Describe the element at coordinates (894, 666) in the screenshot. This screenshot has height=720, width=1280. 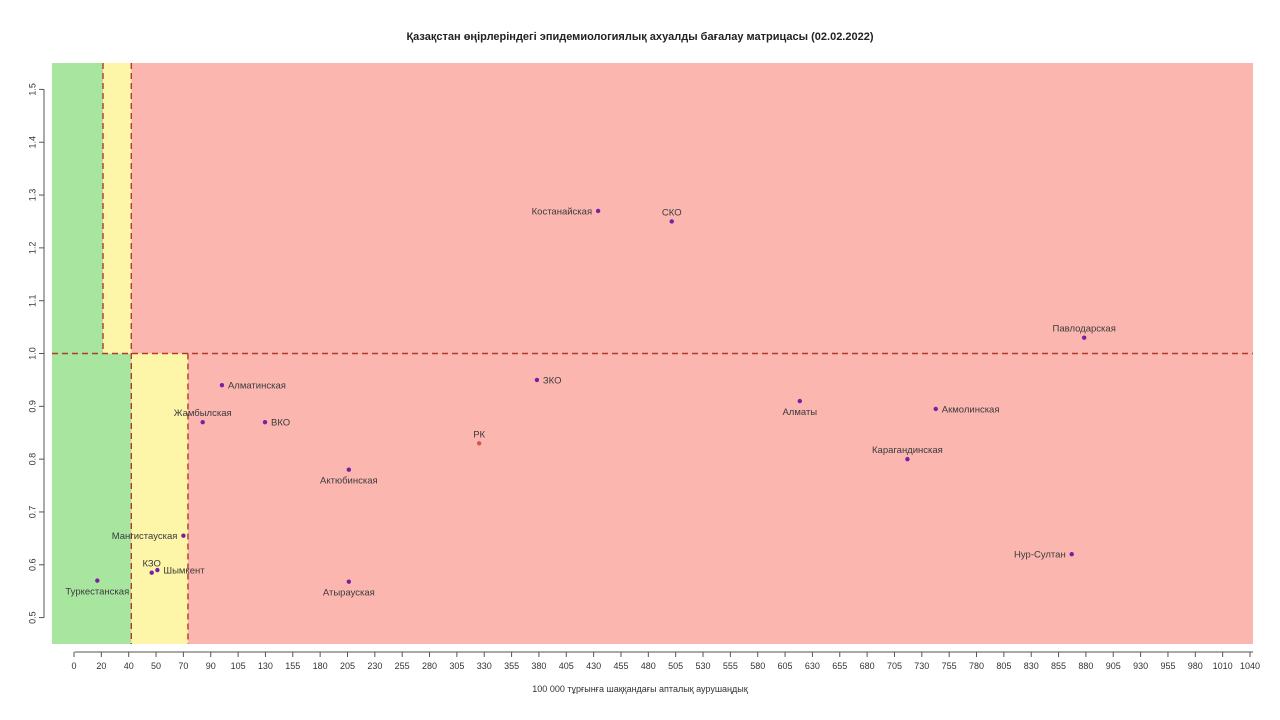
I see `x-tick-label-30: 705` at that location.